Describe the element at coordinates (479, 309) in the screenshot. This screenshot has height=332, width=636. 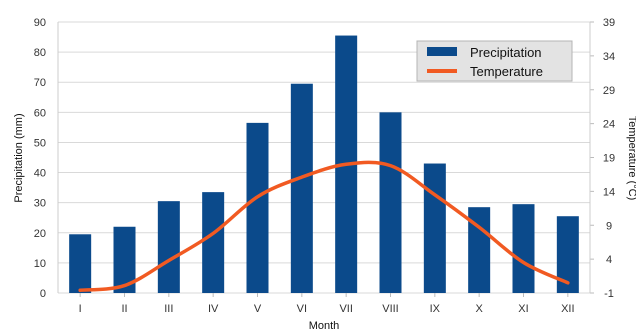
I see `x-tick-label: X` at that location.